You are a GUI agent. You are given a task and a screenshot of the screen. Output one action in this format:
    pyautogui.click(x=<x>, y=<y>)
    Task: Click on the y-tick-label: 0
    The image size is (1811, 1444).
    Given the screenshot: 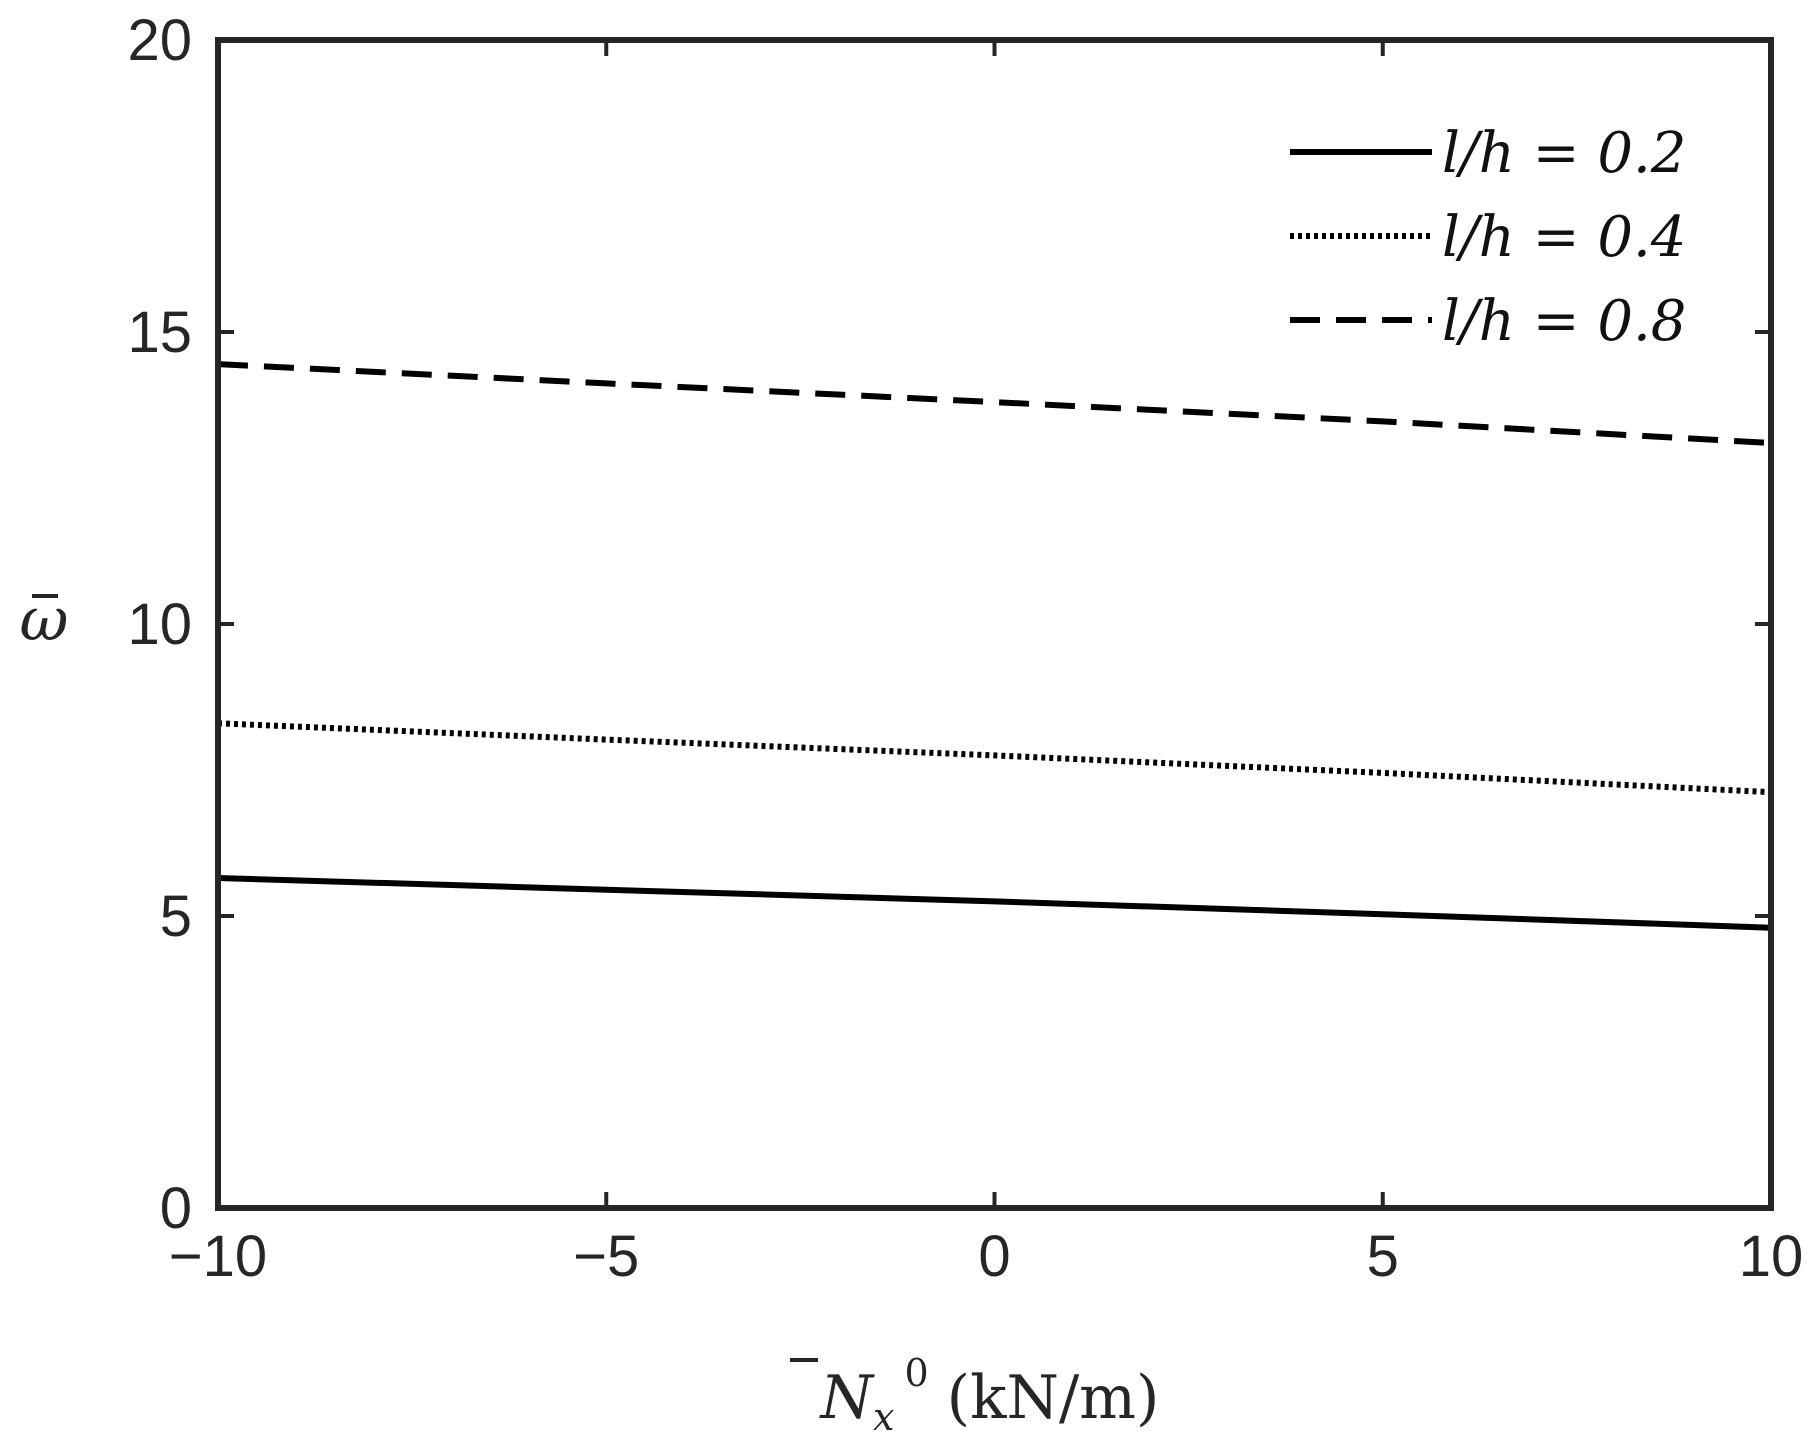 What is the action you would take?
    pyautogui.click(x=176, y=1208)
    